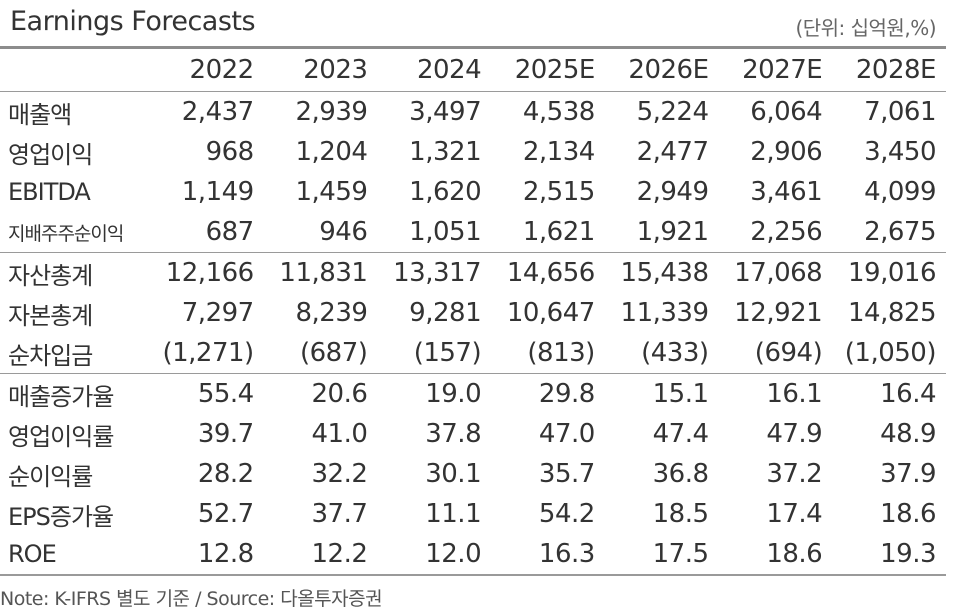 This screenshot has width=956, height=614. Describe the element at coordinates (675, 353) in the screenshot. I see `table-cell: (433)` at that location.